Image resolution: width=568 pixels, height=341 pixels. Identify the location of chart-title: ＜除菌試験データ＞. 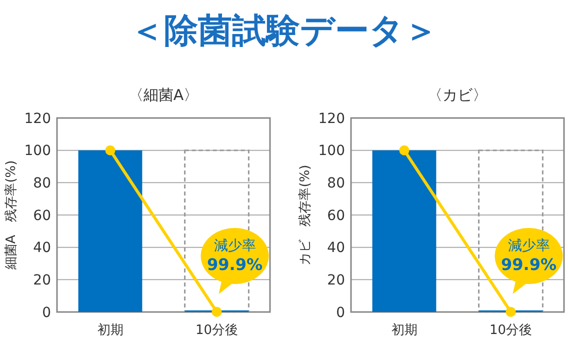
(284, 31).